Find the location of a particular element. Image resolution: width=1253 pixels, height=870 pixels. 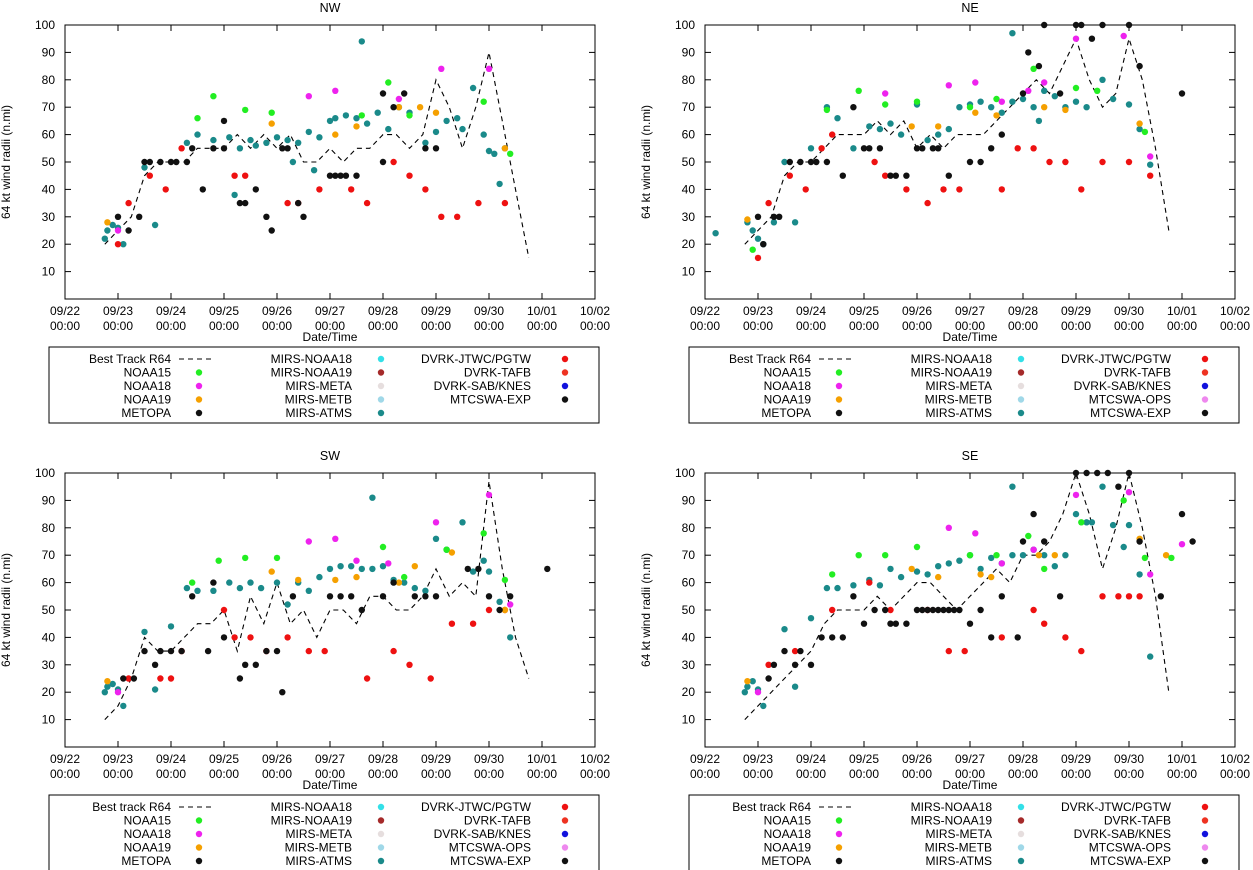

x-tick-label-date: 10/01 is located at coordinates (542, 311).